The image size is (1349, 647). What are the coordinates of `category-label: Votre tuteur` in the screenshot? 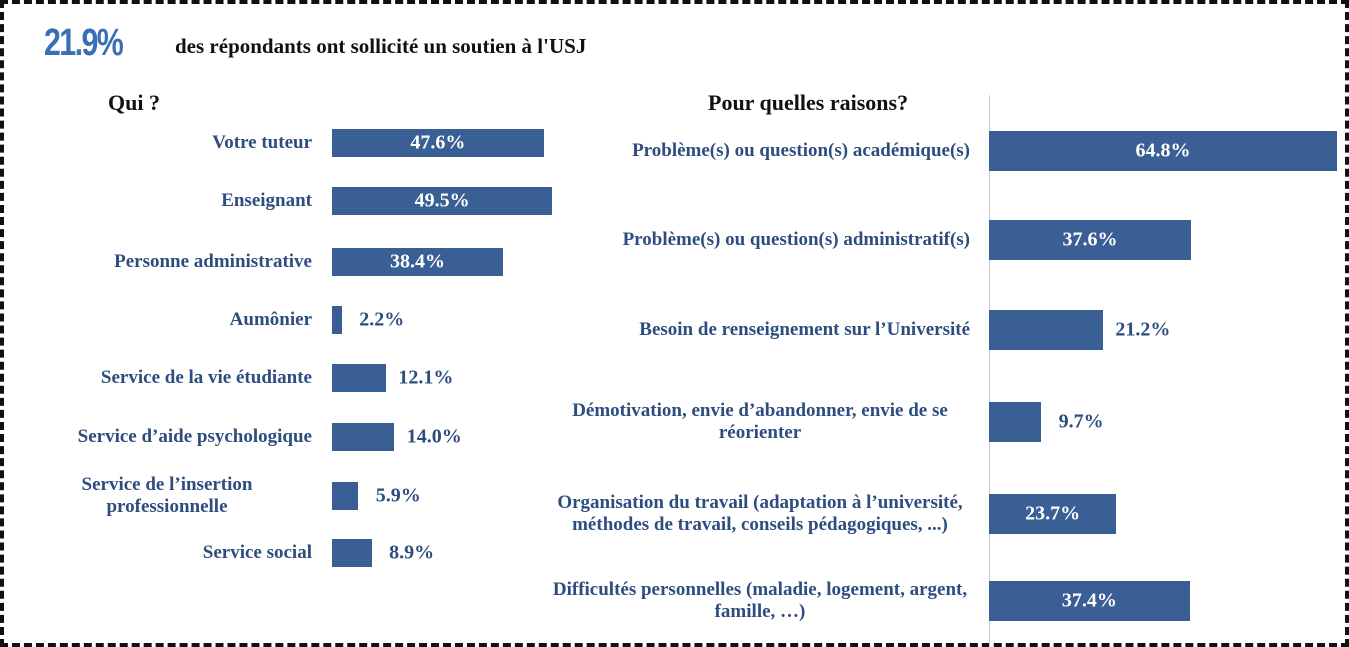 It's located at (262, 142).